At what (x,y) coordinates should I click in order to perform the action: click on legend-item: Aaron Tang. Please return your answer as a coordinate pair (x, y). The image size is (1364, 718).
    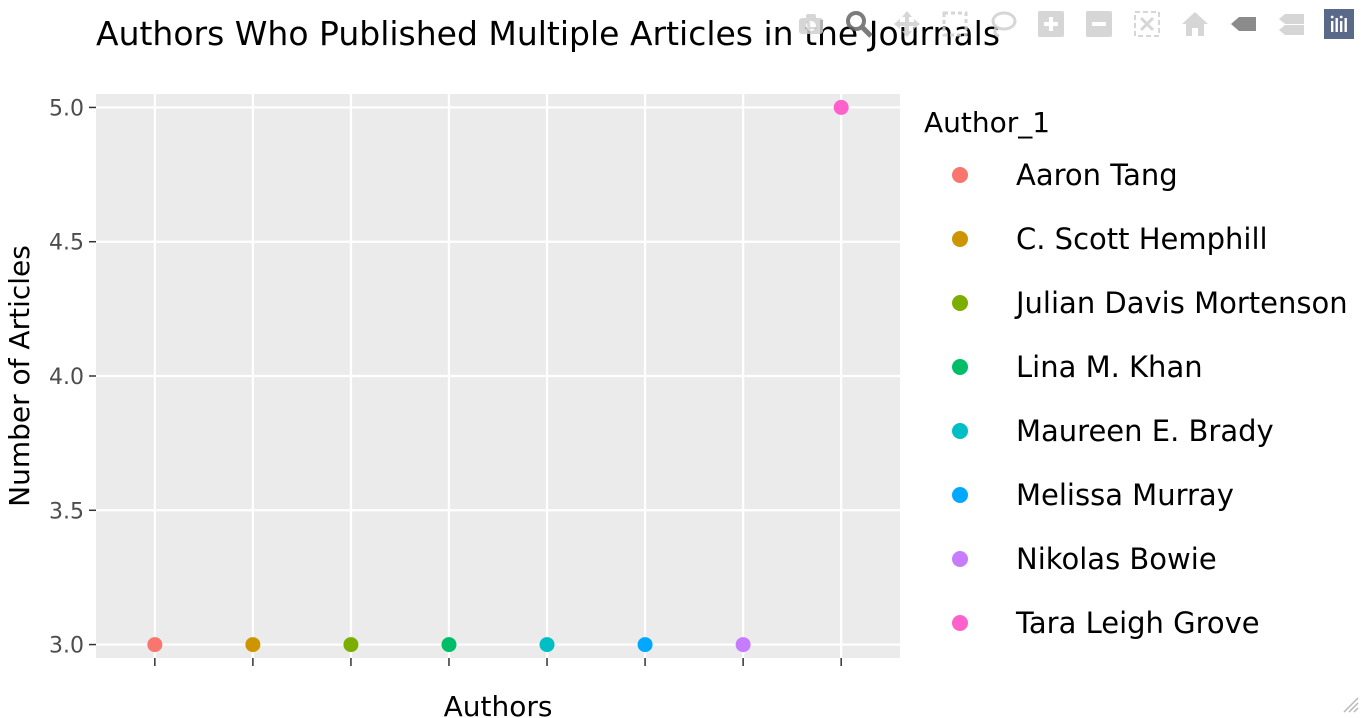
    Looking at the image, I should click on (1136, 175).